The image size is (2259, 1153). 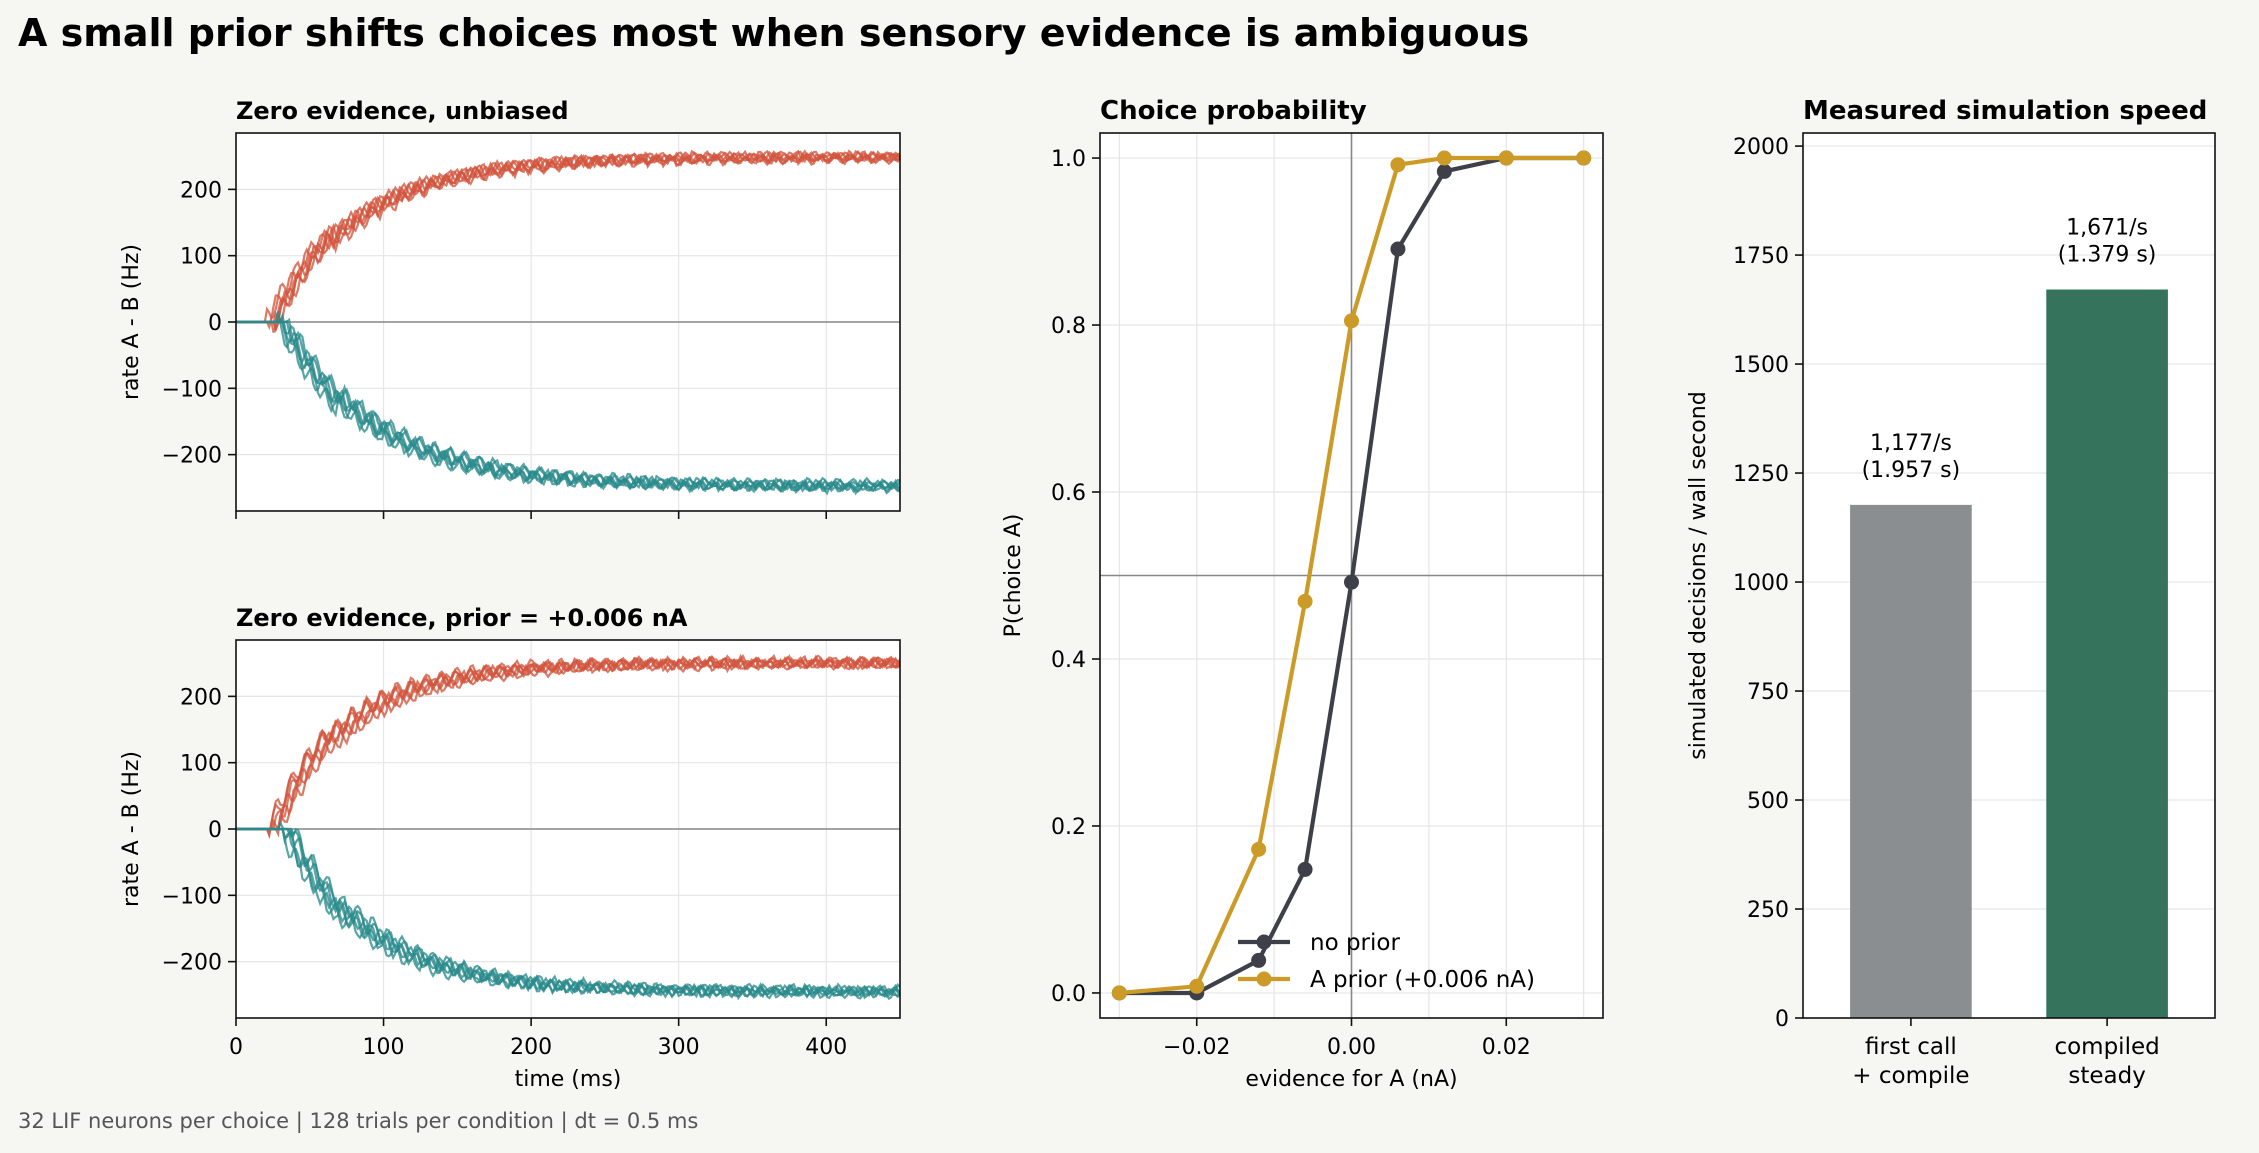 I want to click on x-tick-label: −0.02, so click(x=1196, y=1047).